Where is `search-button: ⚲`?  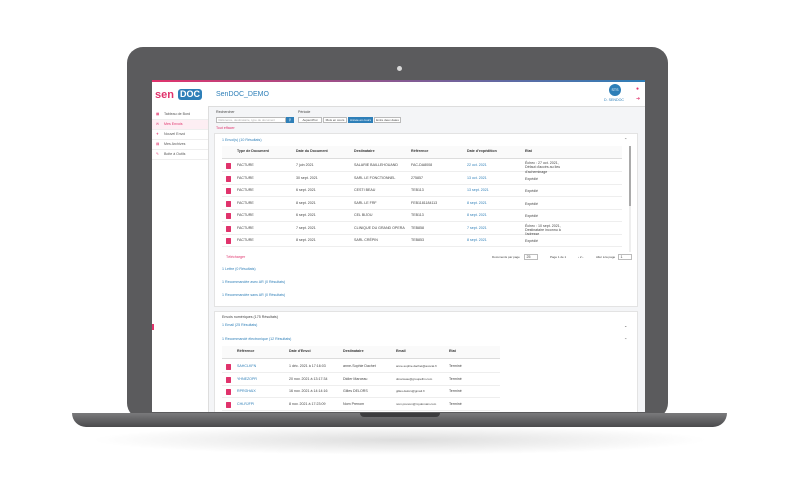 search-button: ⚲ is located at coordinates (290, 120).